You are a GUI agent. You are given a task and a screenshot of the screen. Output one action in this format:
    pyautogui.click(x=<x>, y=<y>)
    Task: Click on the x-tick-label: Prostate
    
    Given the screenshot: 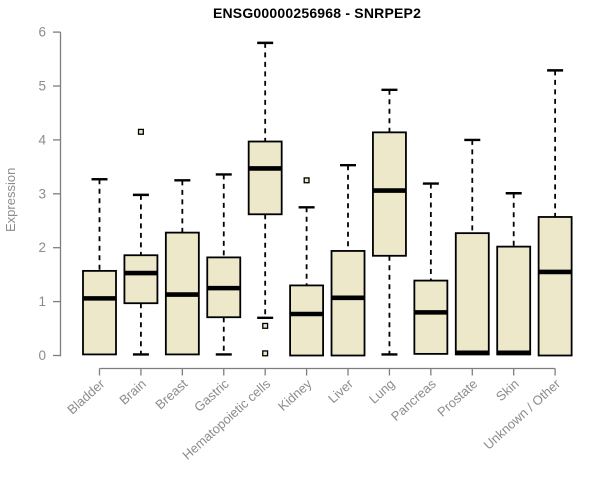 What is the action you would take?
    pyautogui.click(x=457, y=398)
    